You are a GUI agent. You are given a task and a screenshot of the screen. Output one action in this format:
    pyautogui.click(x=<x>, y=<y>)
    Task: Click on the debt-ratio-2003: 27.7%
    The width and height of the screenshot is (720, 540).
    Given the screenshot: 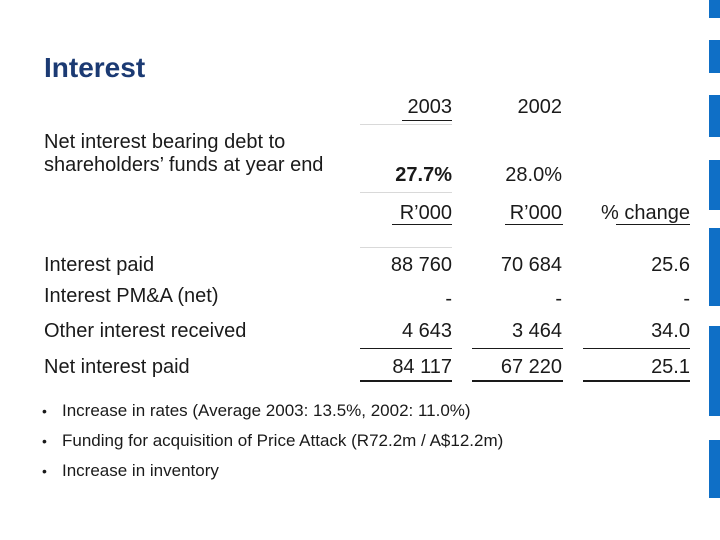 What is the action you would take?
    pyautogui.click(x=423, y=175)
    